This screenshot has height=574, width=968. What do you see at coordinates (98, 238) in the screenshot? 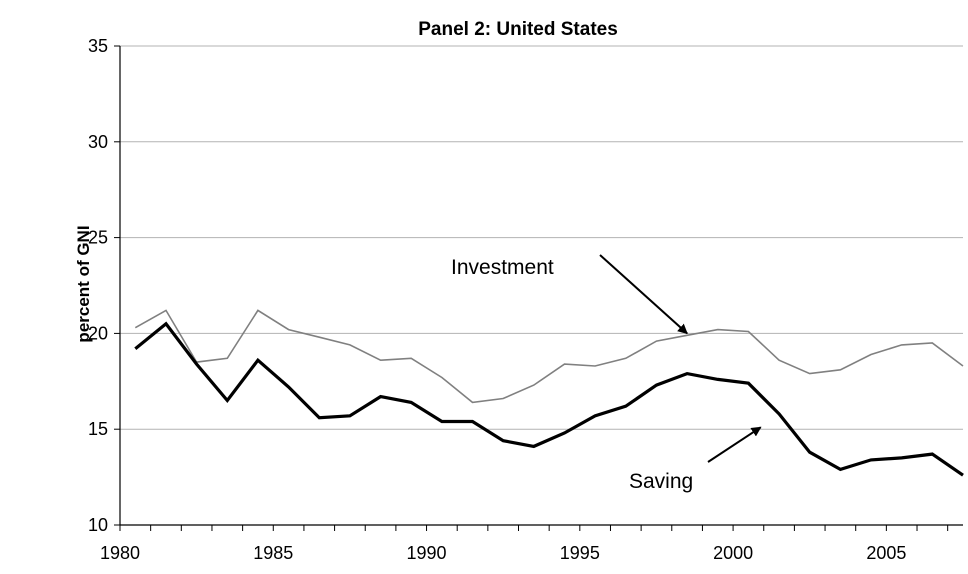
I see `y-tick-label: 25` at bounding box center [98, 238].